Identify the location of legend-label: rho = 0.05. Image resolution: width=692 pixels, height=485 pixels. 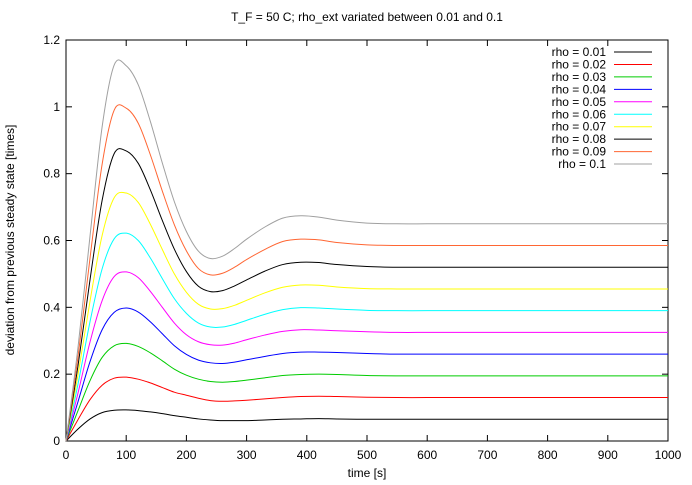
(579, 102).